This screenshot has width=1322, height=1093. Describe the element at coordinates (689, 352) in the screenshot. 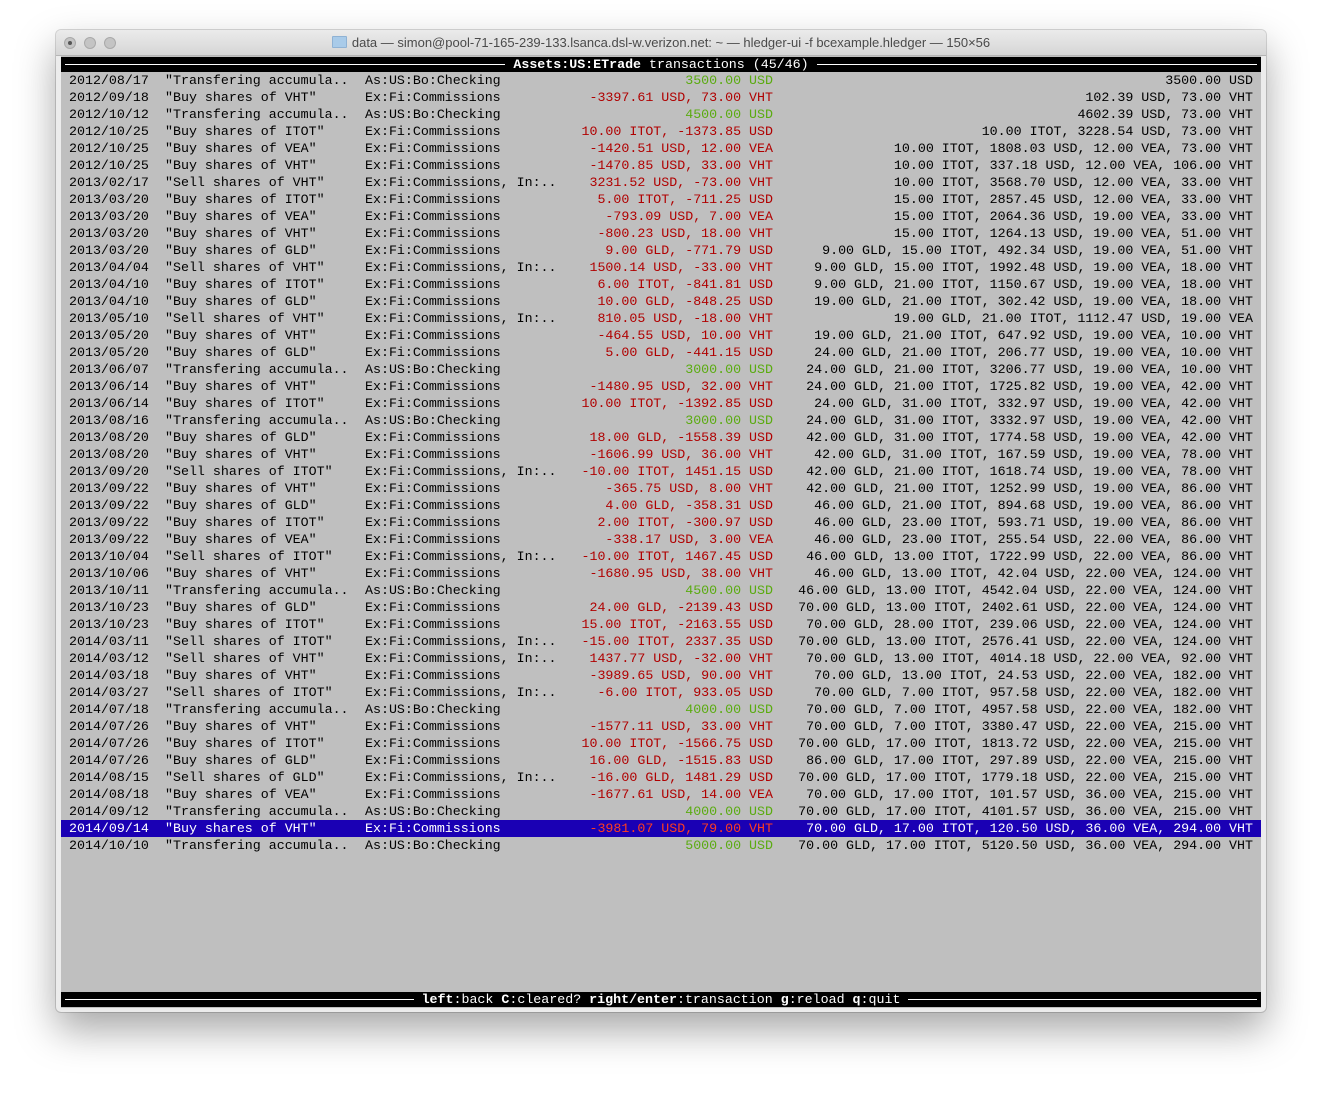

I see `row-amount: 5.00 GLD, -441.15 USD` at that location.